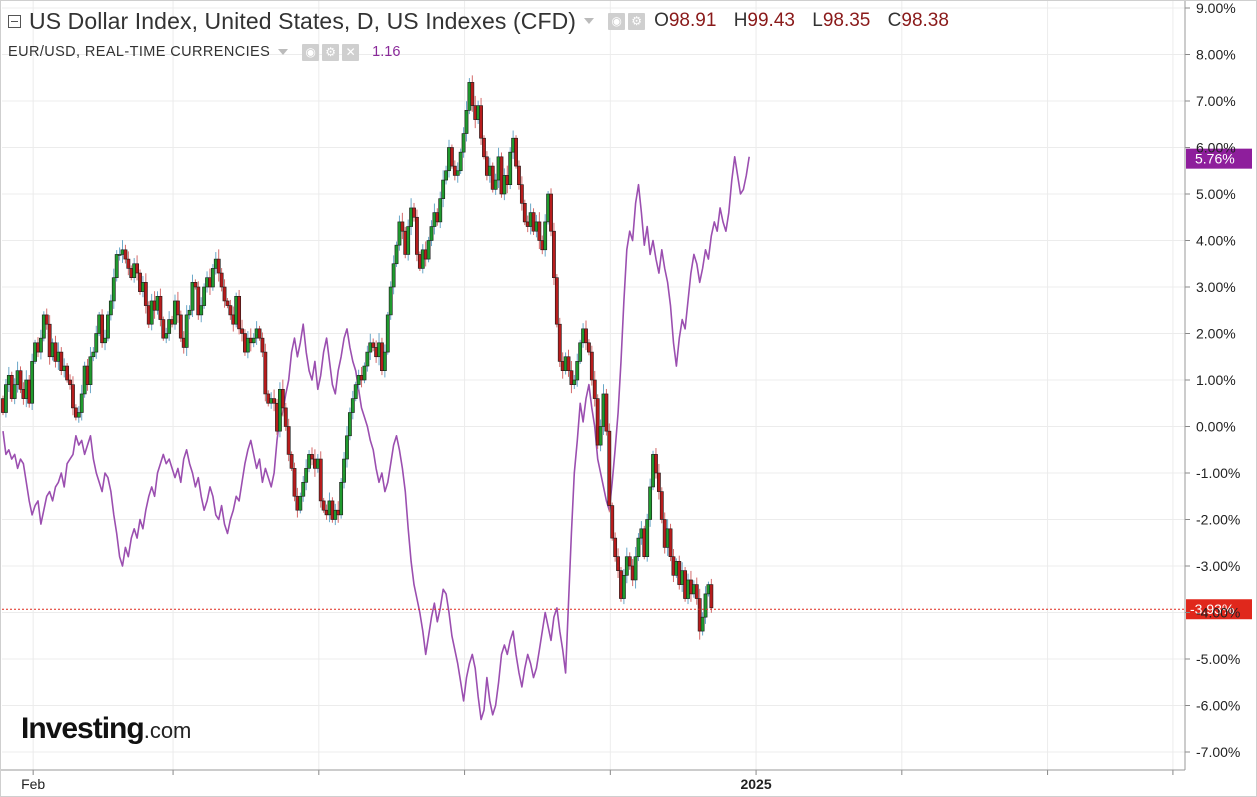 The image size is (1257, 797). What do you see at coordinates (1216, 194) in the screenshot?
I see `y-tick-label: 5.00%` at bounding box center [1216, 194].